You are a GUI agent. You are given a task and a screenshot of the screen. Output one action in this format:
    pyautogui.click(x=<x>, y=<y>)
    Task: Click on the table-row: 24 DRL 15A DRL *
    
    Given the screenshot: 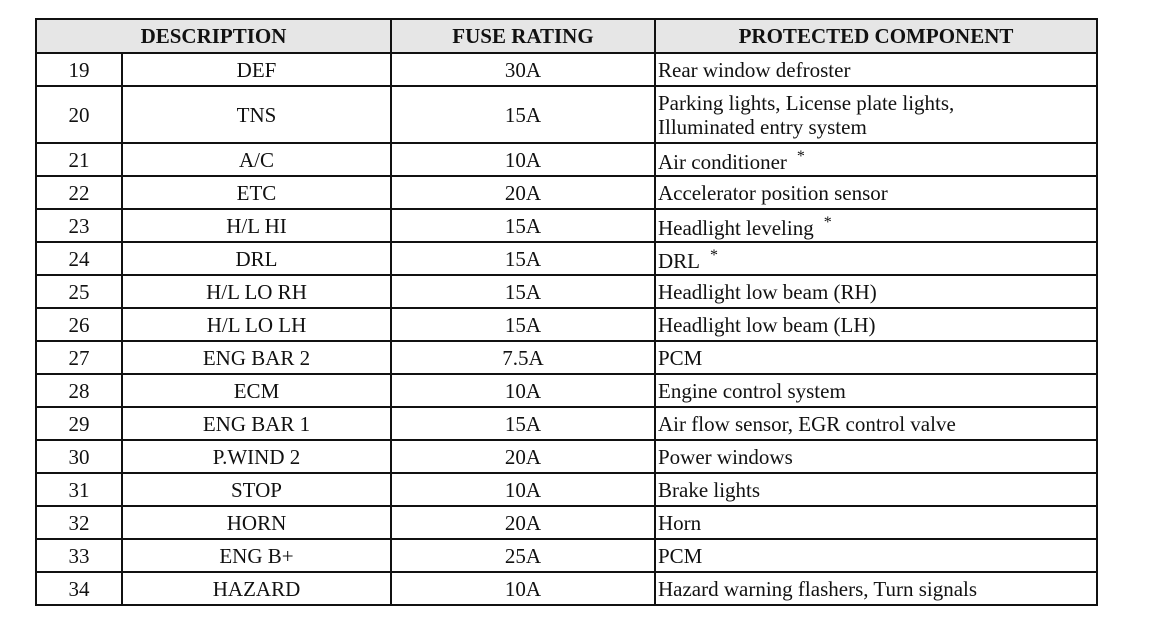 What is the action you would take?
    pyautogui.click(x=566, y=258)
    